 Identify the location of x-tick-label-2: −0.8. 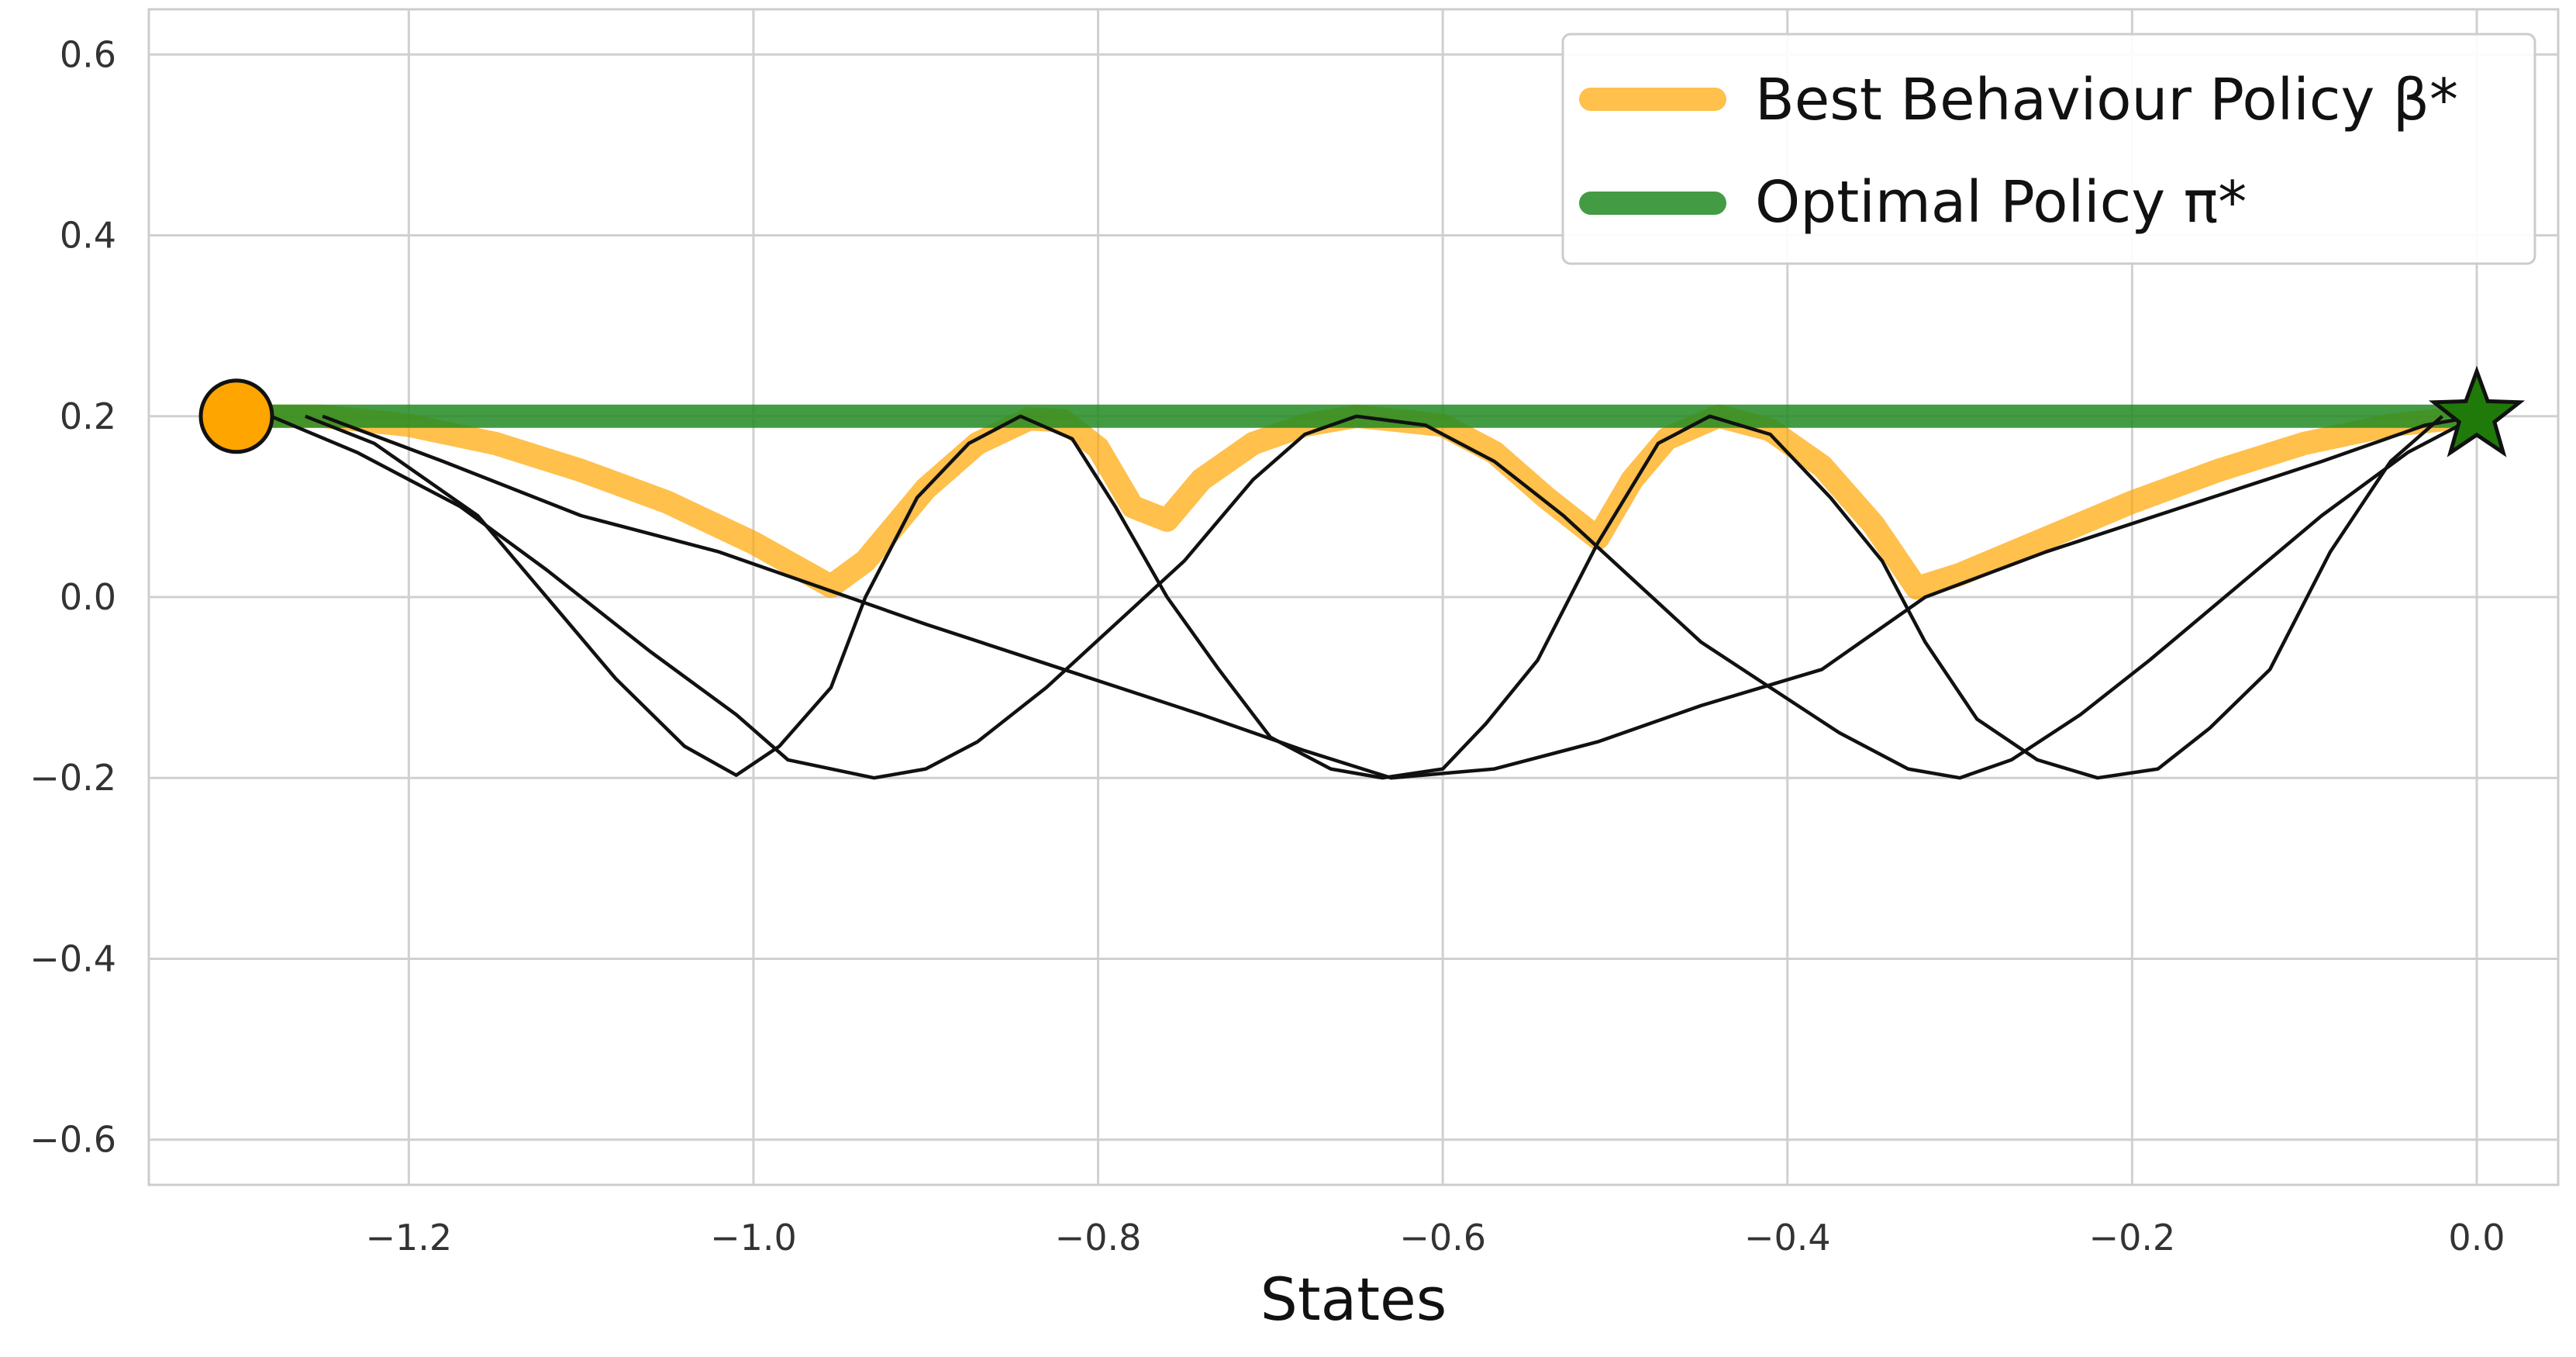
(1098, 1238).